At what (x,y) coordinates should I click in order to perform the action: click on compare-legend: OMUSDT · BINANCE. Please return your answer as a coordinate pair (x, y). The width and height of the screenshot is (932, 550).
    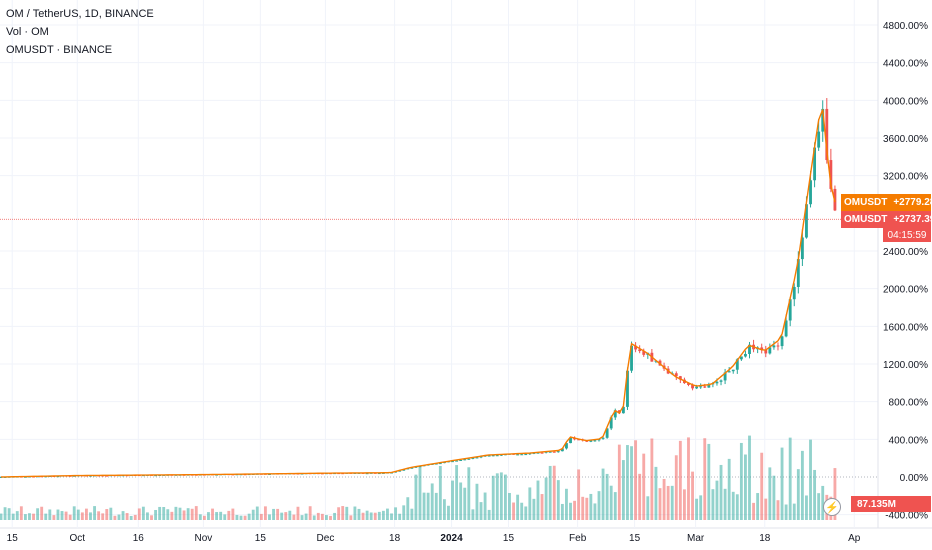
    Looking at the image, I should click on (59, 50).